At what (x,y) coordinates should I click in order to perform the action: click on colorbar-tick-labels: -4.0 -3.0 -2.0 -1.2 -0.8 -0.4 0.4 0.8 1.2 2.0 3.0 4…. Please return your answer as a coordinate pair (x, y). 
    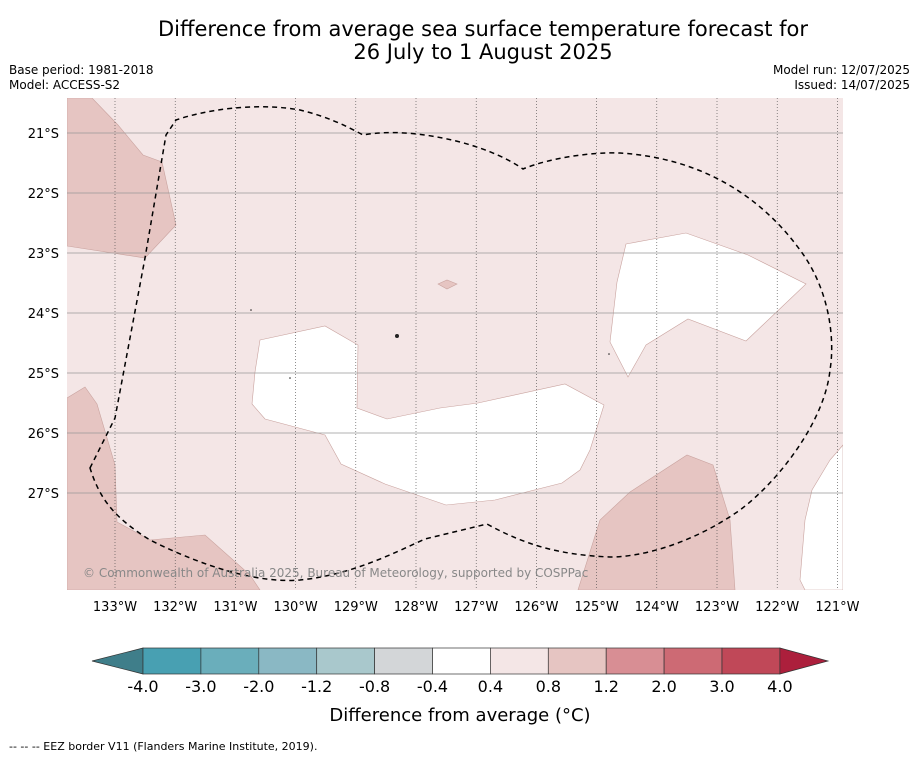
    Looking at the image, I should click on (459, 686).